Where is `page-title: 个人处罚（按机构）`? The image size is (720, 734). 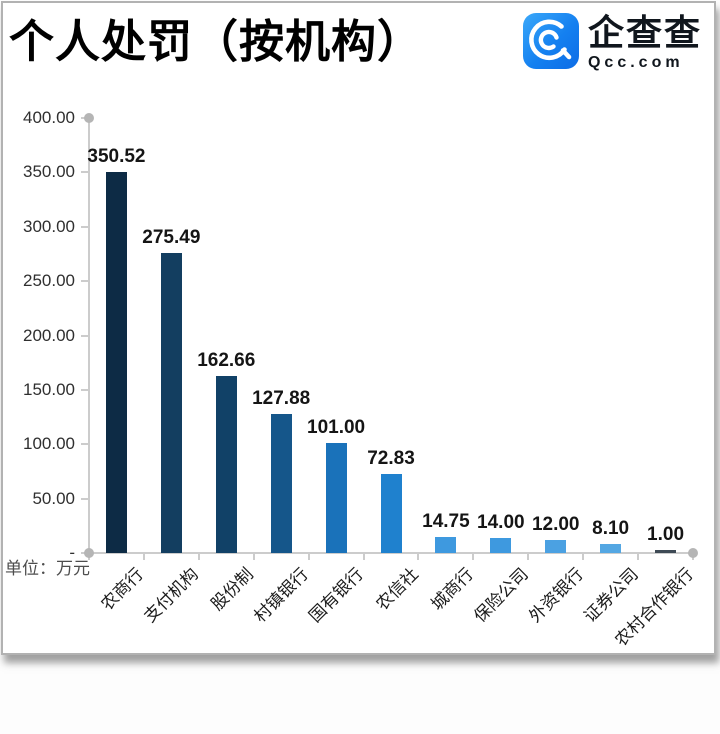 page-title: 个人处罚（按机构） is located at coordinates (216, 42).